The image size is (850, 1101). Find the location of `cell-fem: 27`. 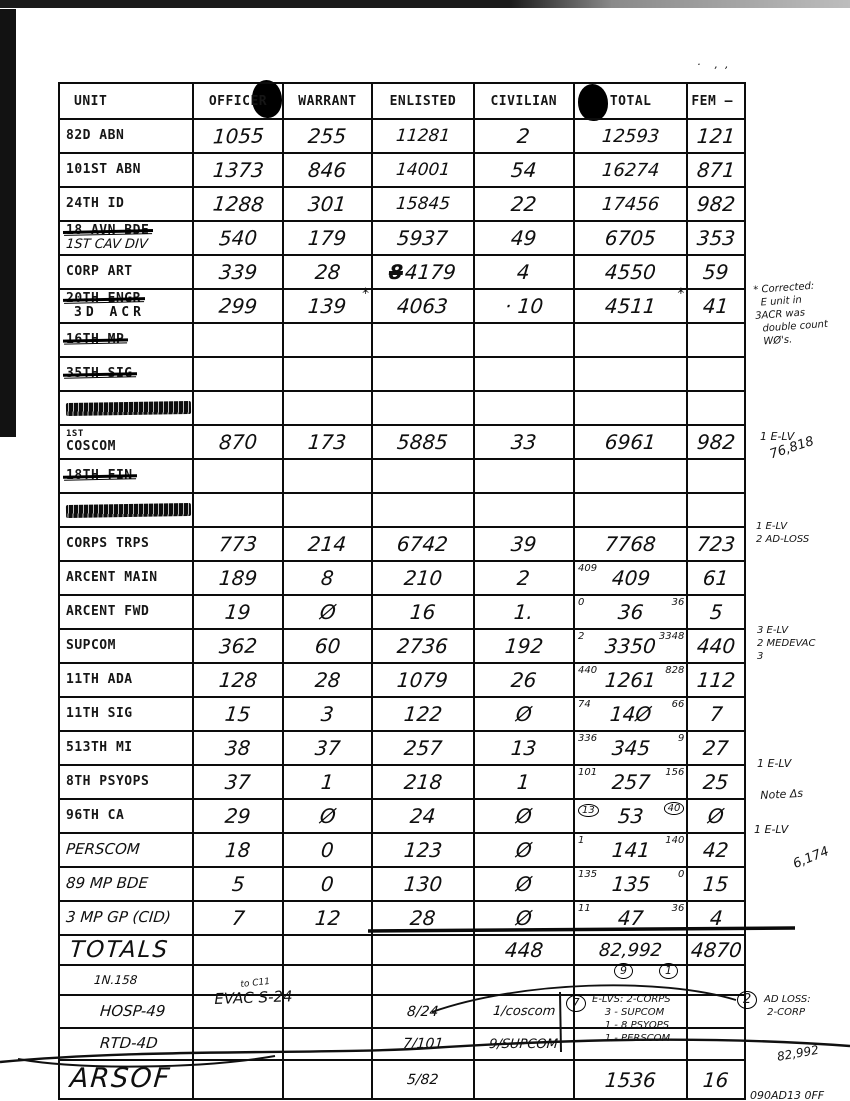

cell-fem: 27 is located at coordinates (716, 748).